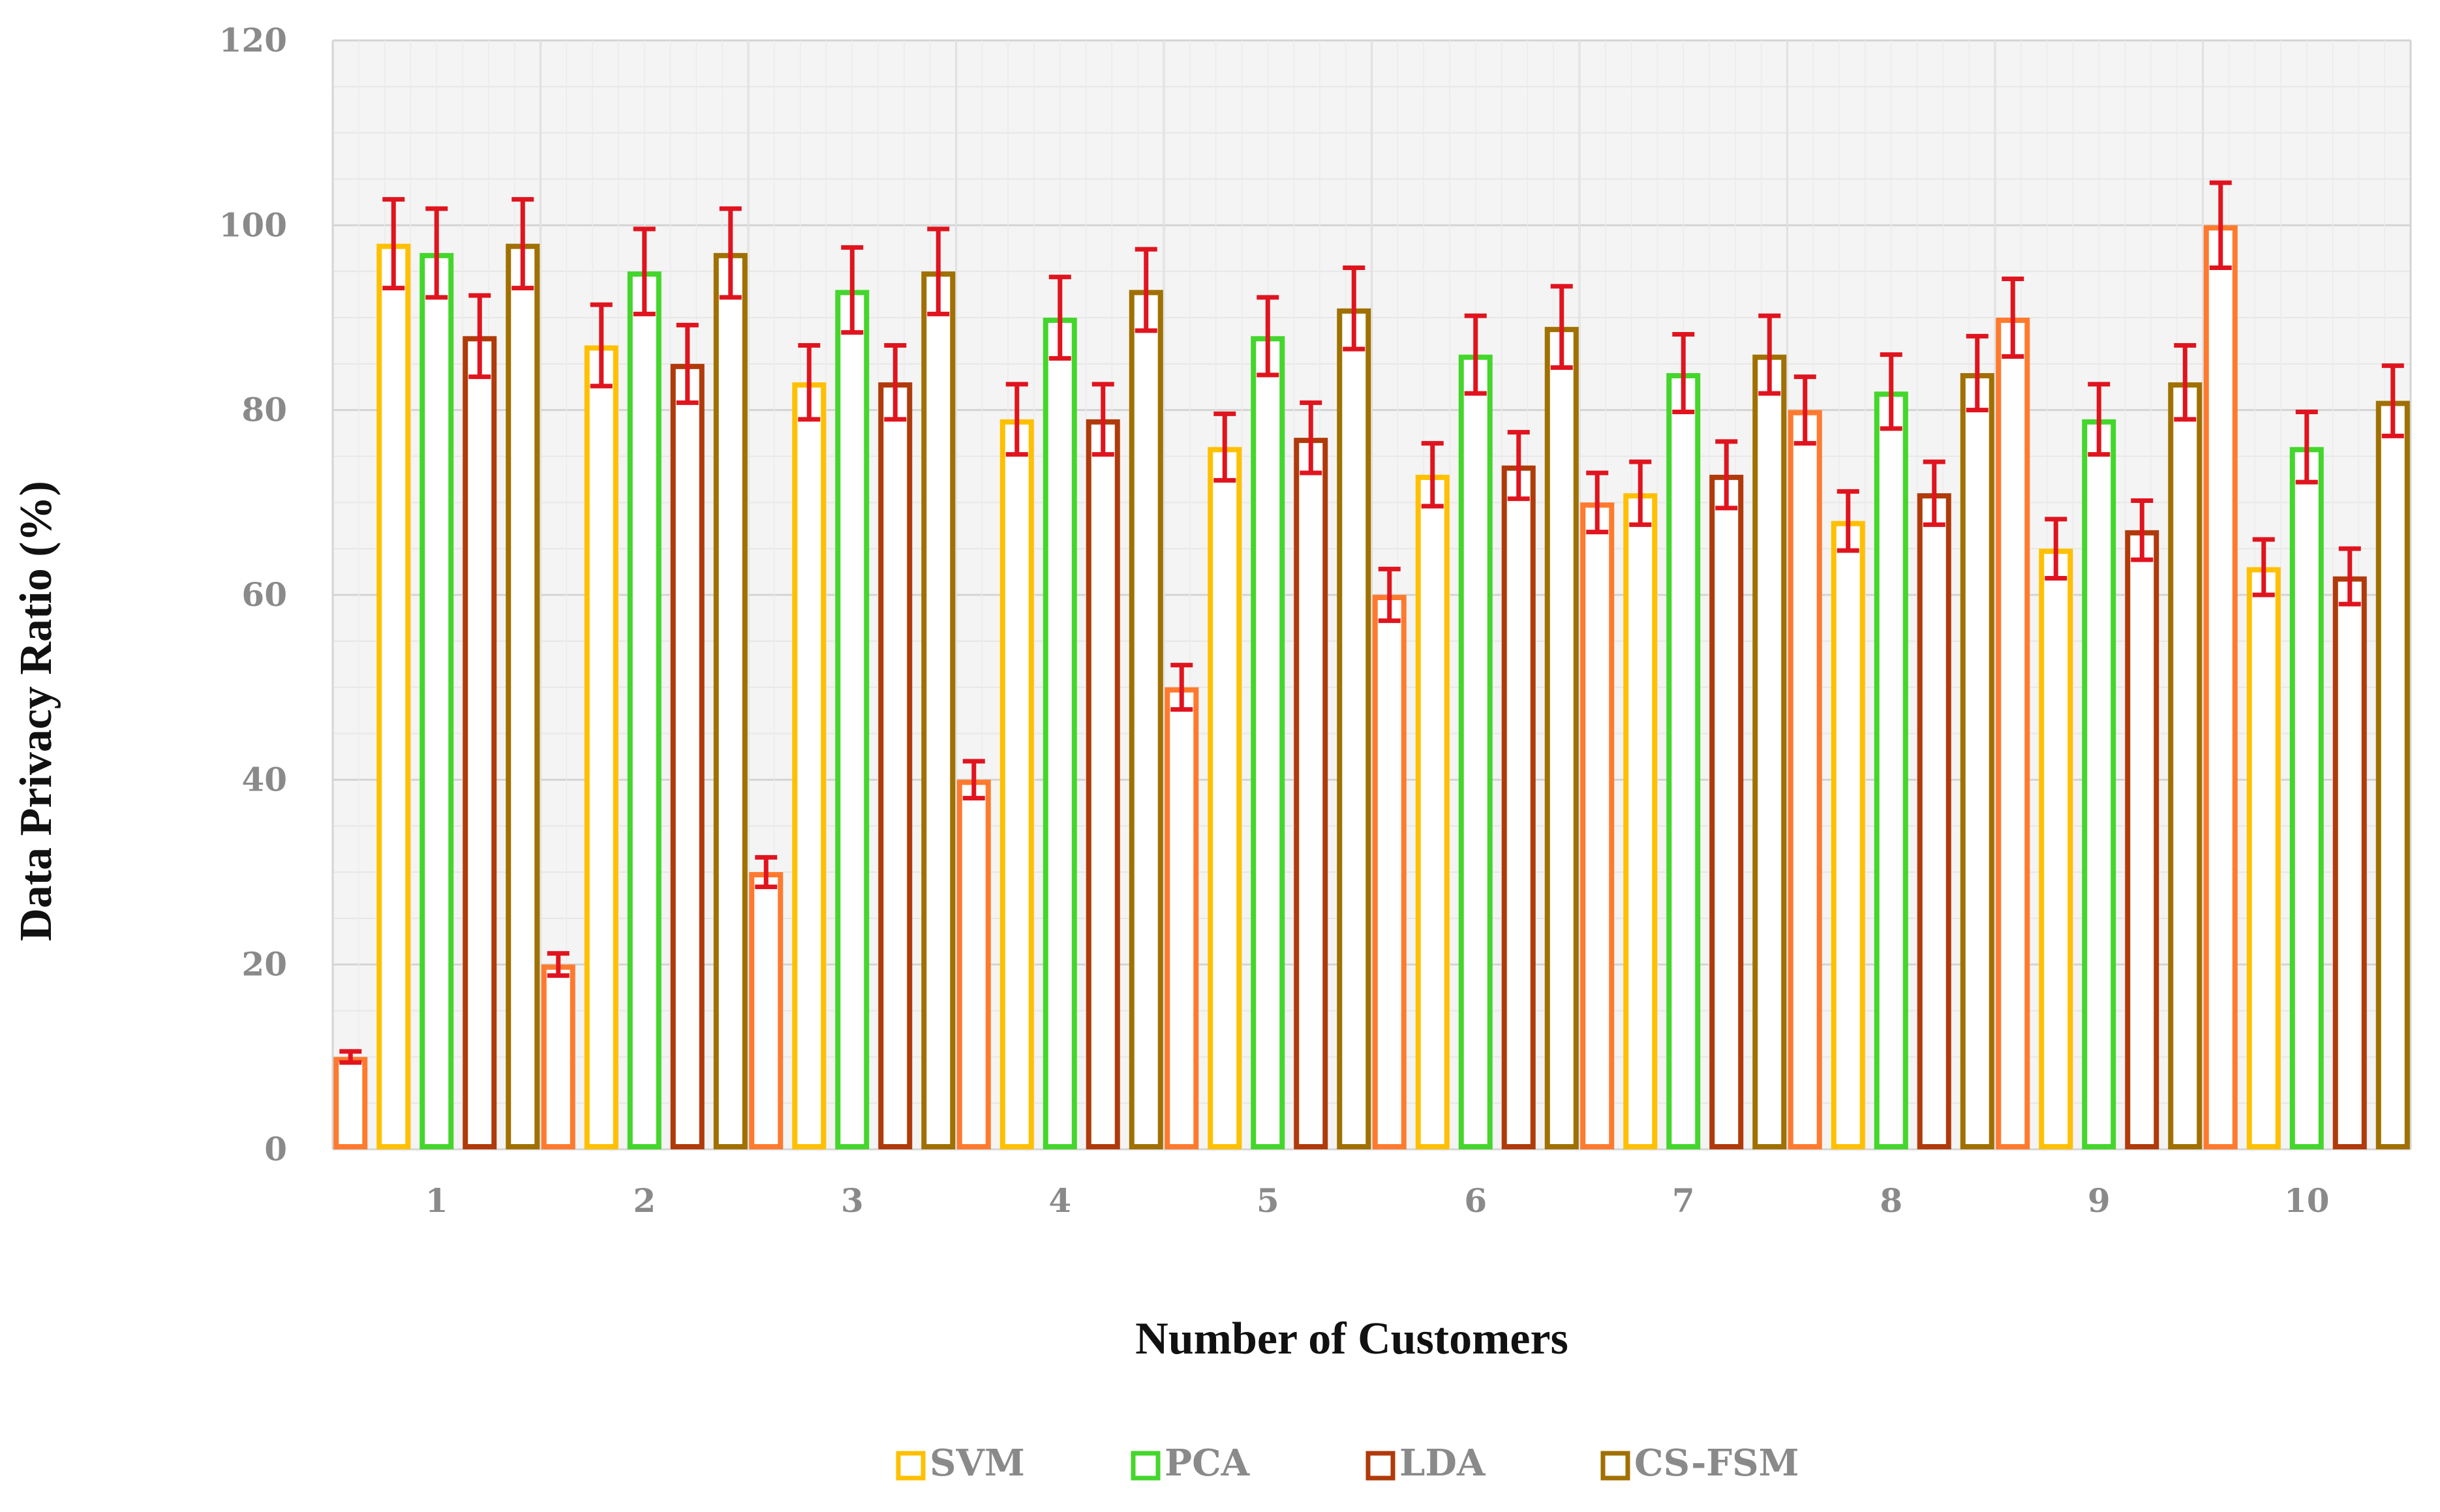 The image size is (2440, 1512). Describe the element at coordinates (1716, 1463) in the screenshot. I see `legend-label: CS-FSM` at that location.